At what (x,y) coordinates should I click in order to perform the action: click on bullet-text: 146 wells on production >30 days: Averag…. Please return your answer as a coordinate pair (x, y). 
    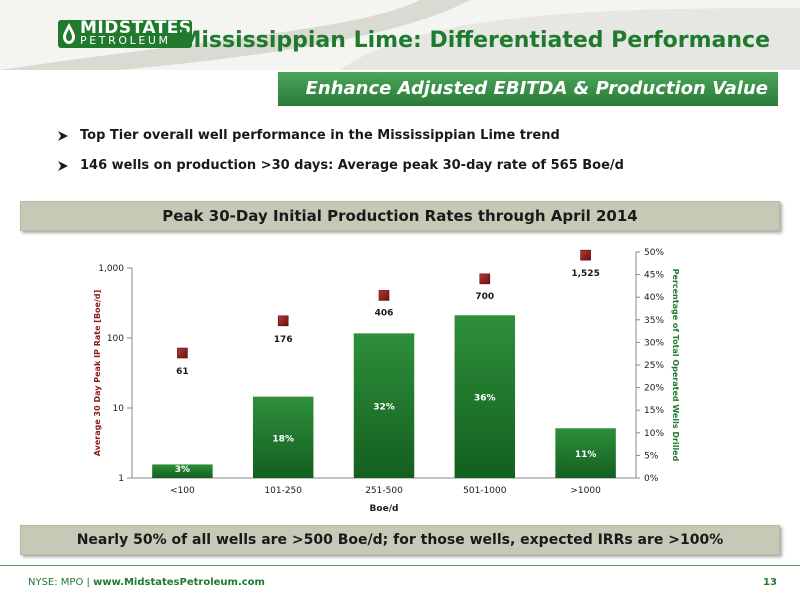
    Looking at the image, I should click on (352, 165).